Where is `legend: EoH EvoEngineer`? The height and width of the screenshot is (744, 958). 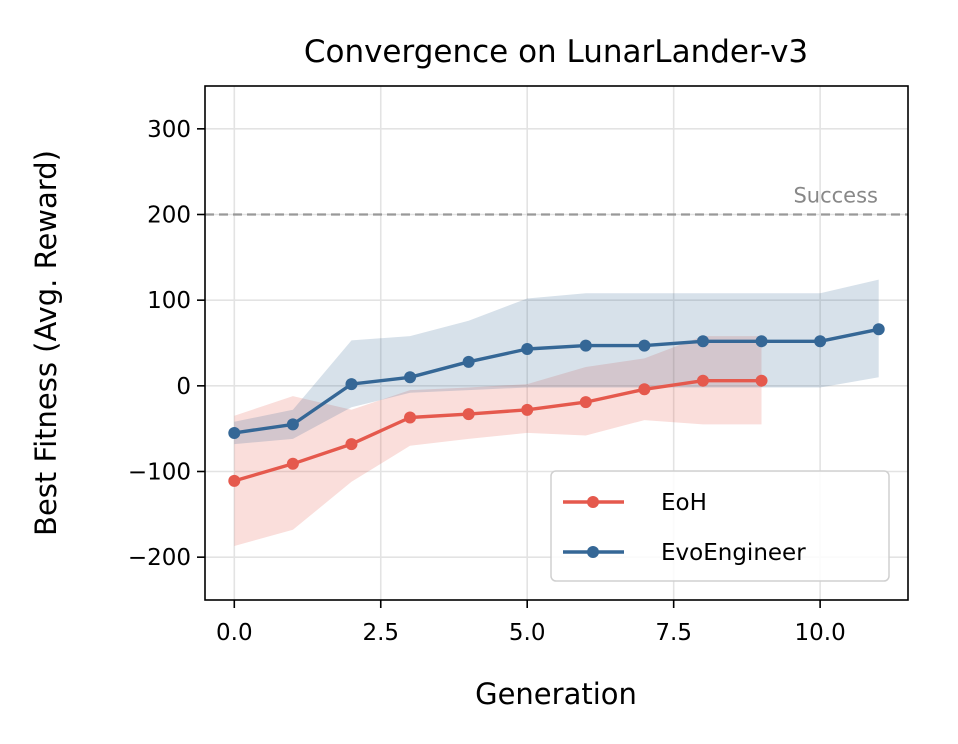
legend: EoH EvoEngineer is located at coordinates (720, 526).